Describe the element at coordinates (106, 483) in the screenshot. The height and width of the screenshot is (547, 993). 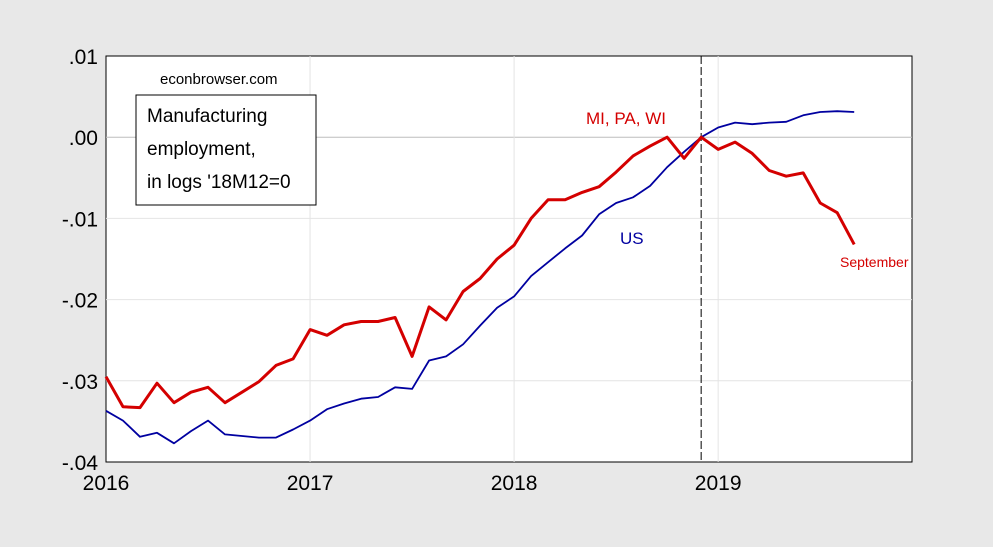
I see `x-tick-label: 2016` at that location.